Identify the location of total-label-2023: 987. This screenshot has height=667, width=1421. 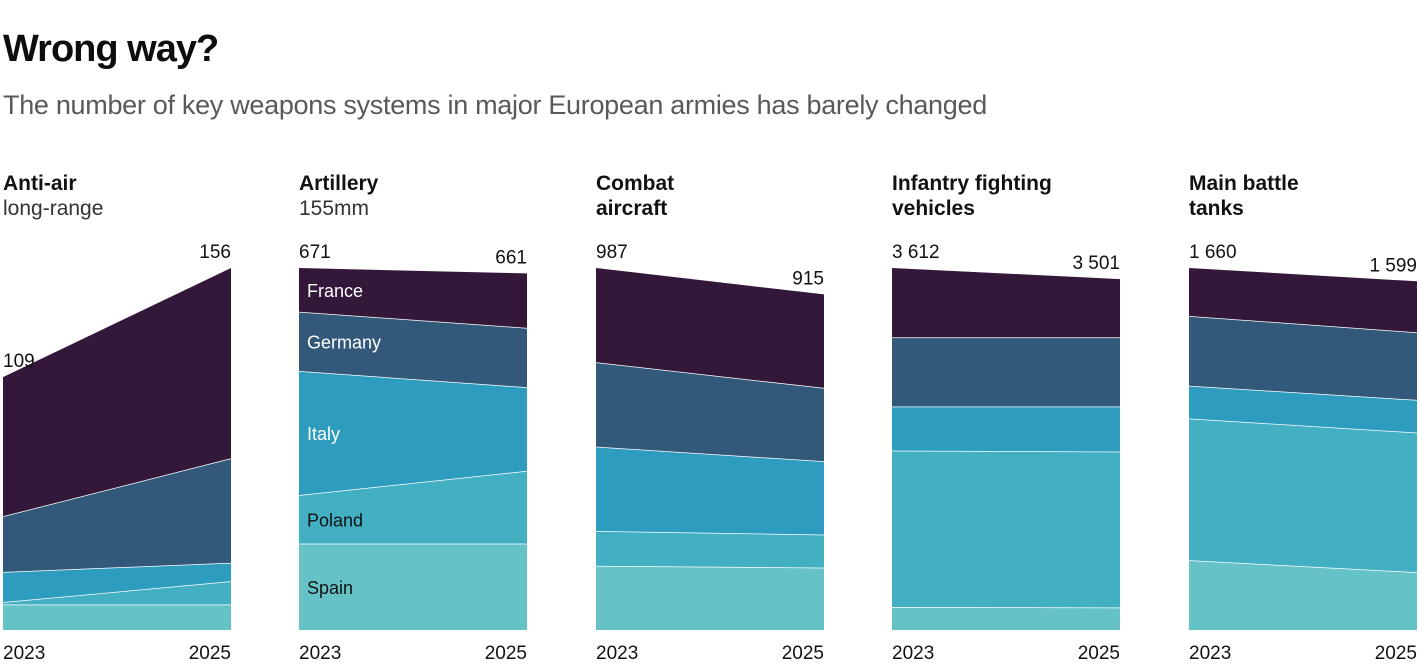
(612, 252).